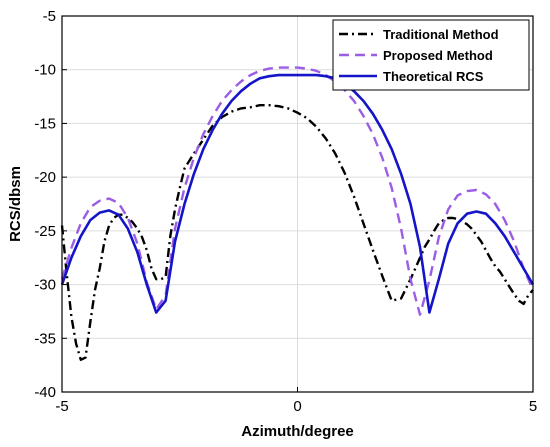  I want to click on legend-box, so click(431, 55).